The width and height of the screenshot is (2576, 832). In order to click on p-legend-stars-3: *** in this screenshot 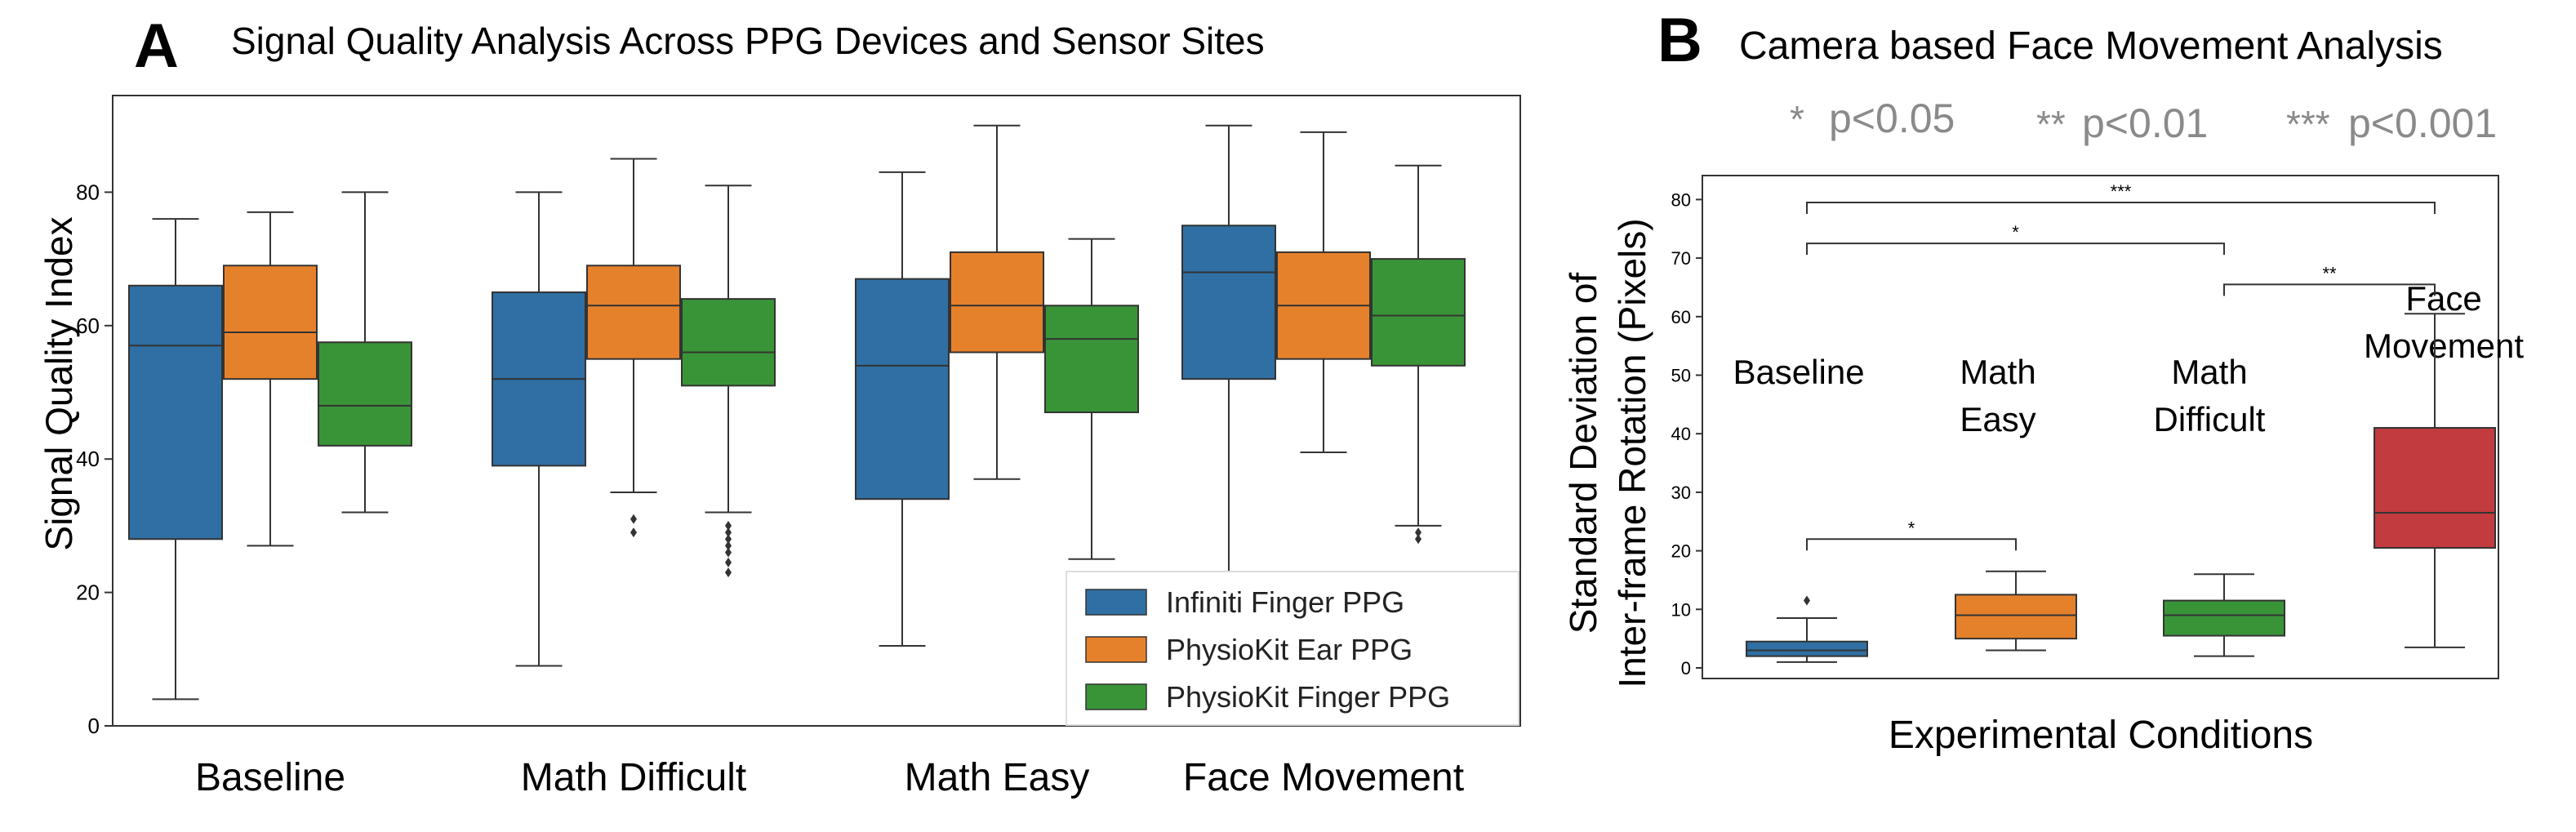, I will do `click(2308, 124)`.